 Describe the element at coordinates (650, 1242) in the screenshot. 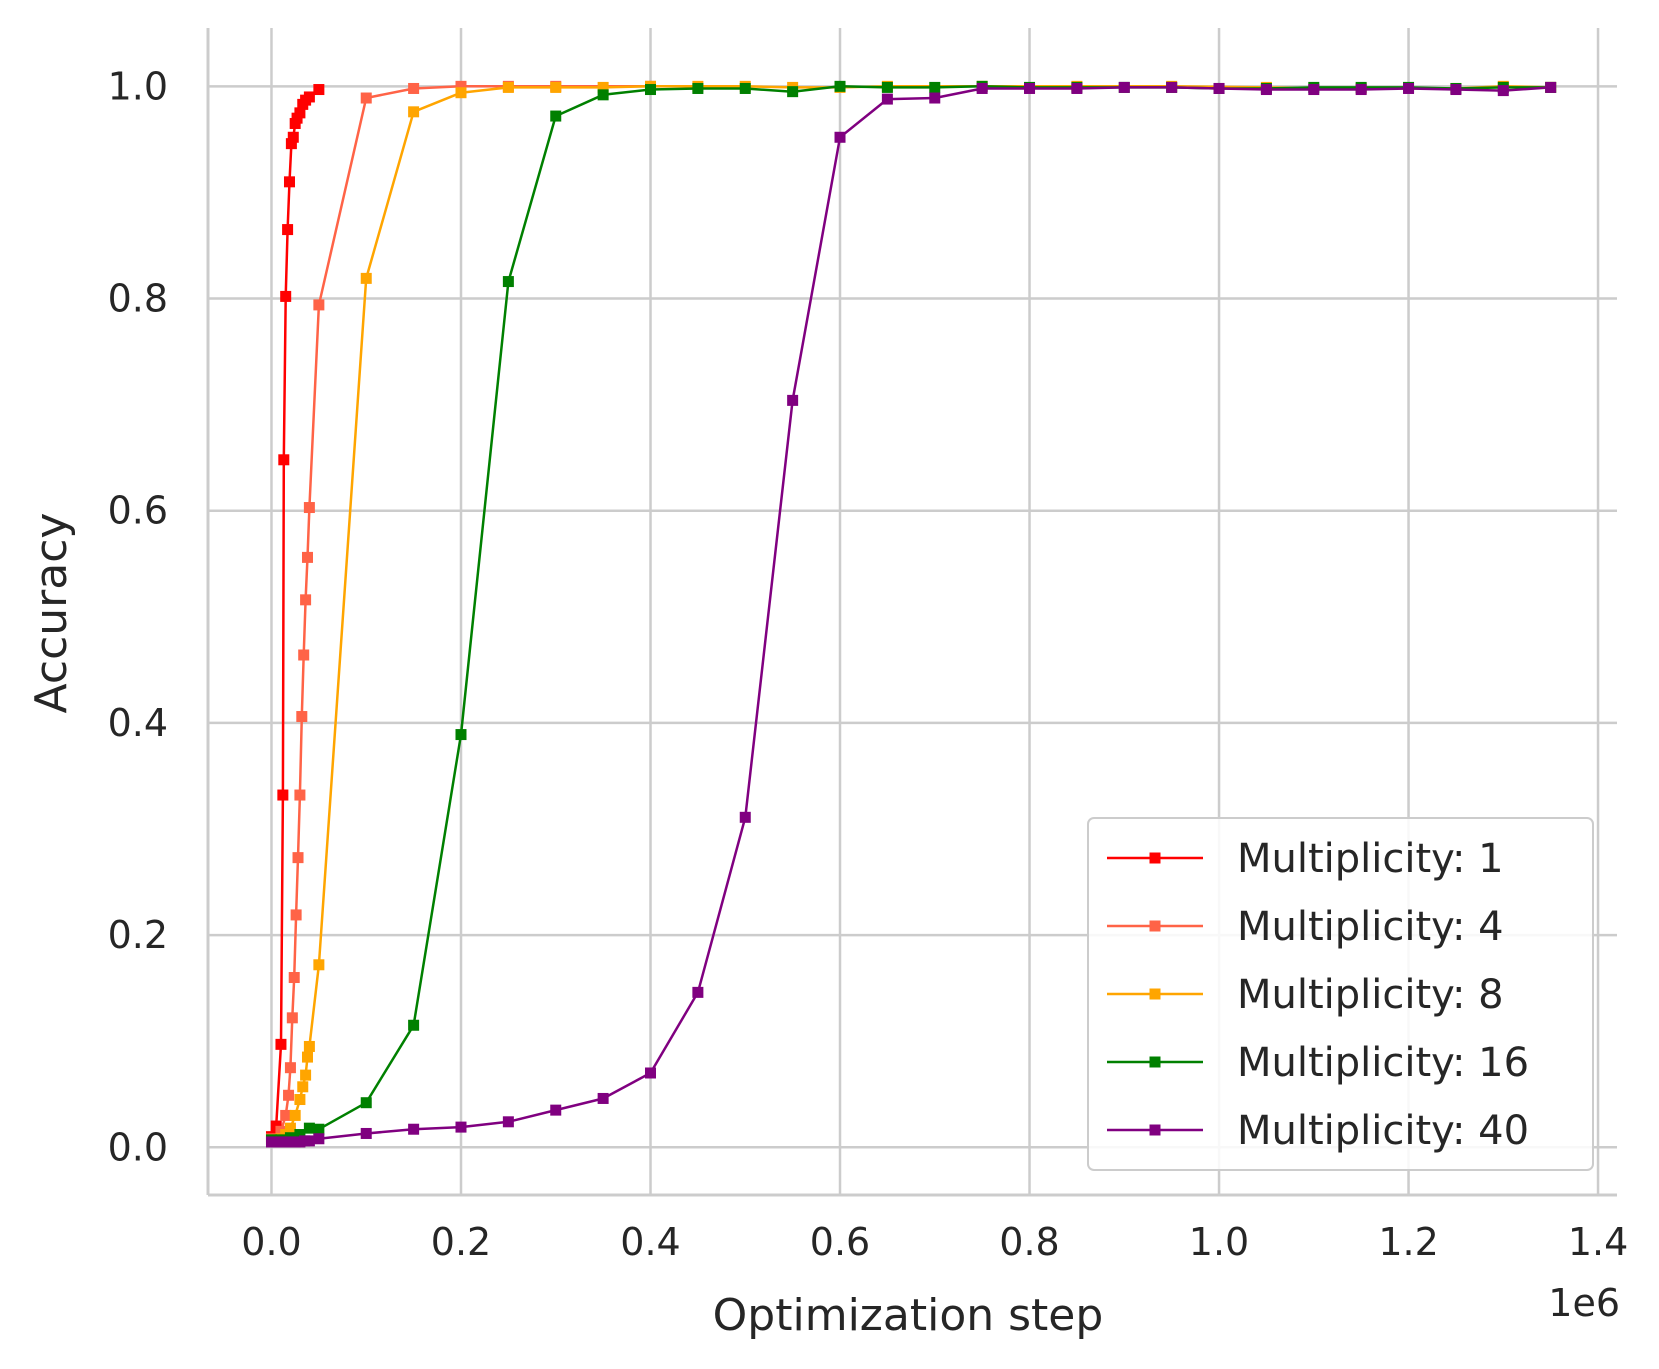

I see `x-tick-label: 0.4` at that location.